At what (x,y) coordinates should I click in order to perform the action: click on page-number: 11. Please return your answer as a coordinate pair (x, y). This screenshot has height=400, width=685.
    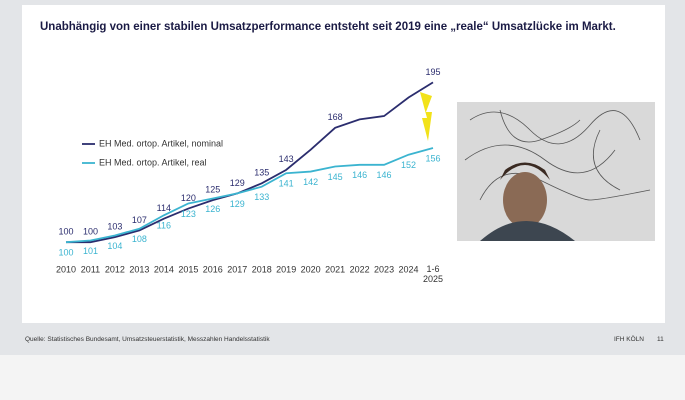
    Looking at the image, I should click on (660, 339).